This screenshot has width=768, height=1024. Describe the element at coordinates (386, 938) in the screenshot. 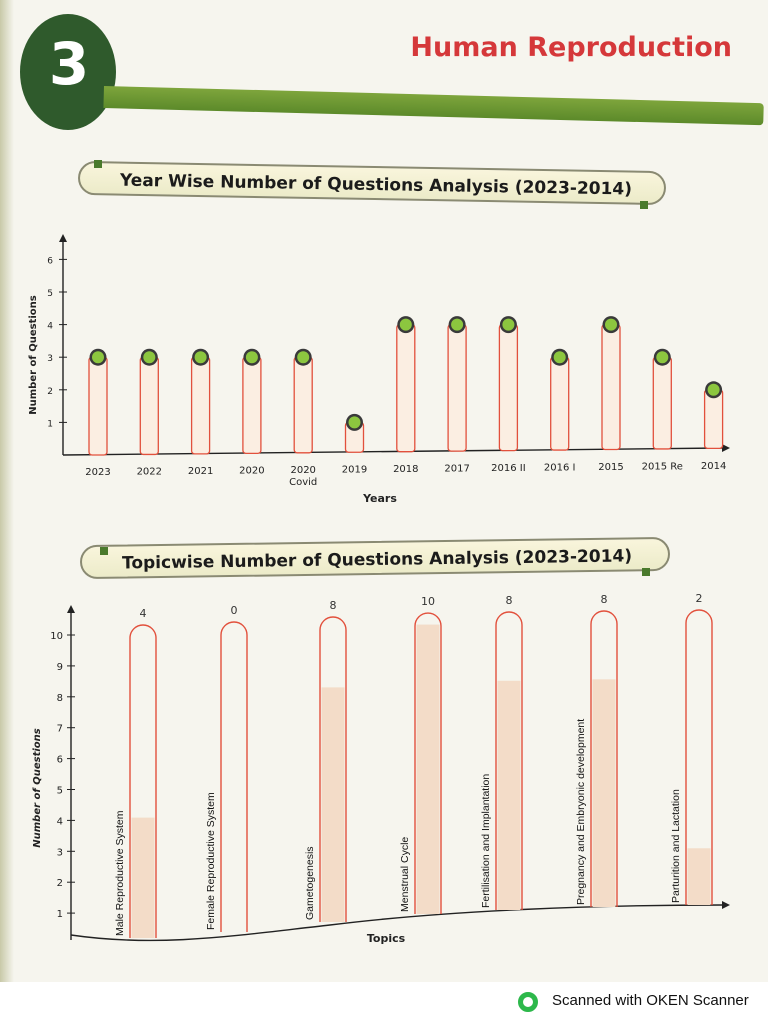

I see `x-axis-label: Topics` at that location.